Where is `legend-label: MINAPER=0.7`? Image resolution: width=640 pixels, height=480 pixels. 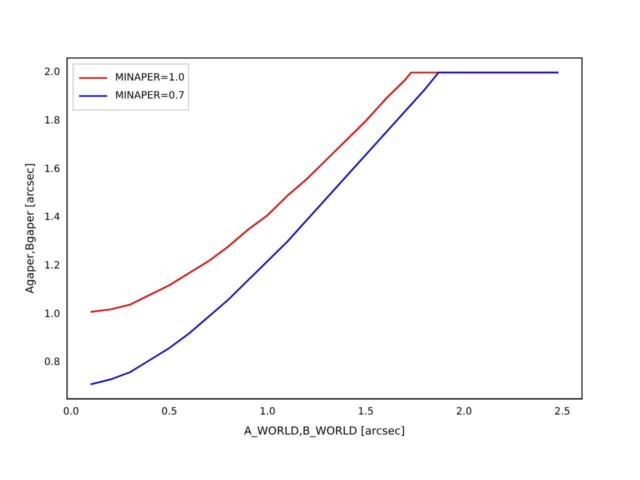
legend-label: MINAPER=0.7 is located at coordinates (150, 96).